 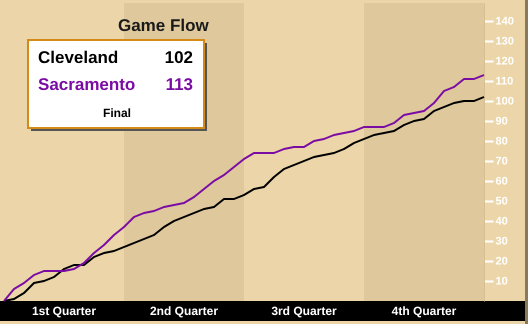 I want to click on text: Game Flow, so click(x=164, y=25).